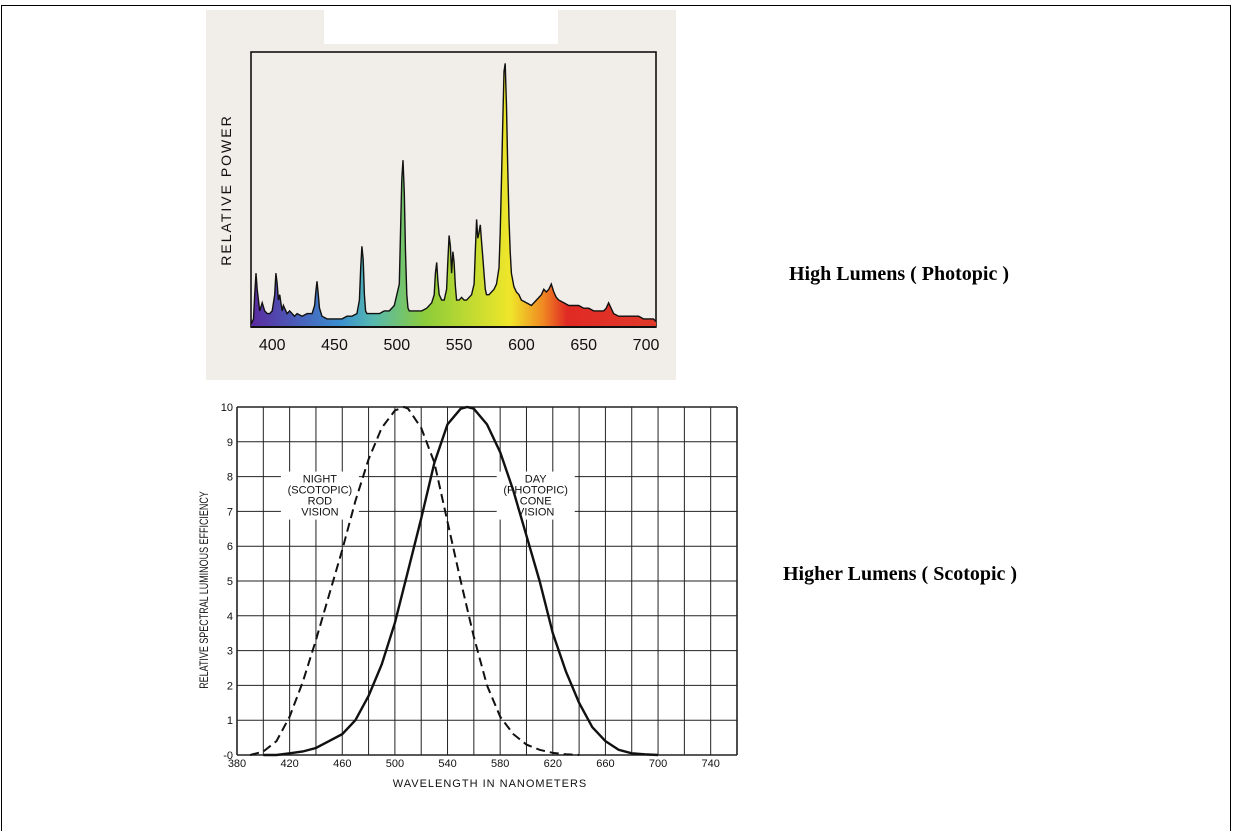  I want to click on y-tick-label: 3, so click(230, 652).